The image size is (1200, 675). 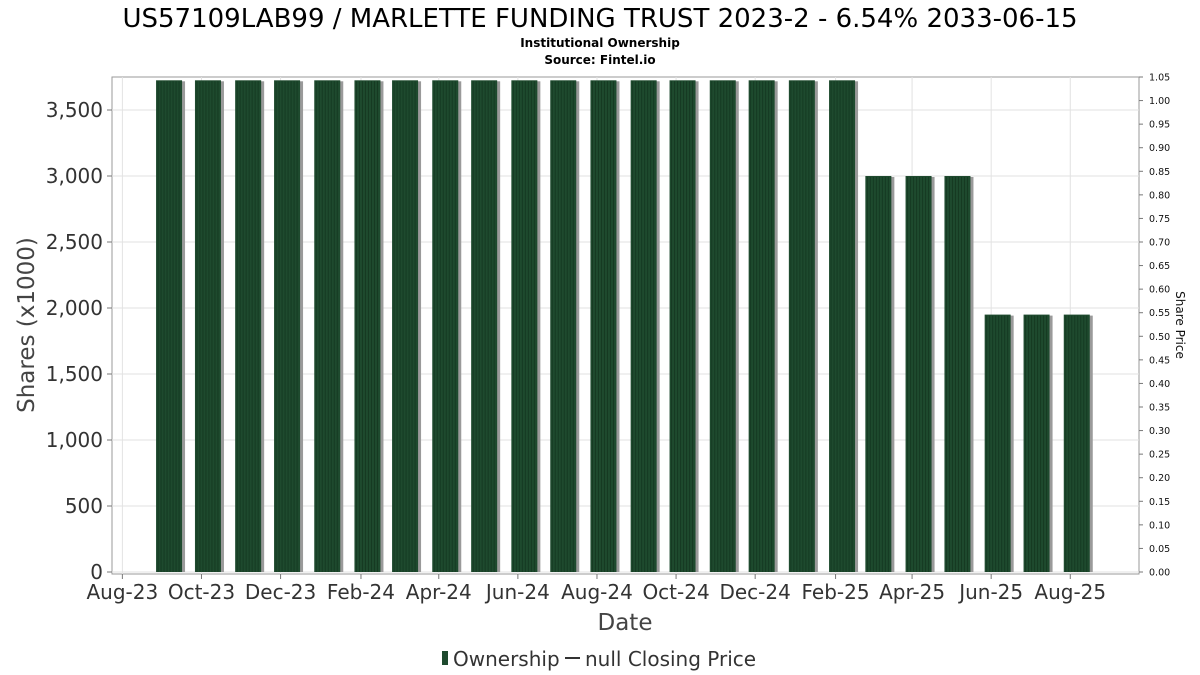 I want to click on legend-closing-price-label: null Closing Price, so click(x=670, y=659).